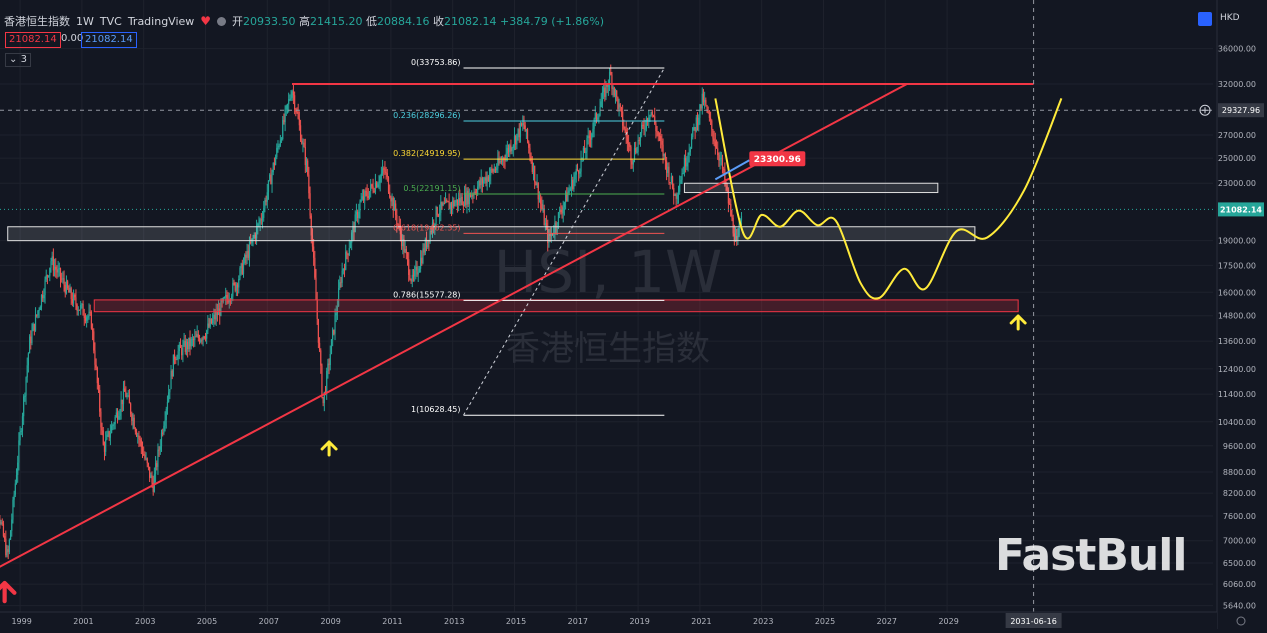 This screenshot has height=633, width=1267. What do you see at coordinates (205, 21) in the screenshot?
I see `heart-icon: ♥` at bounding box center [205, 21].